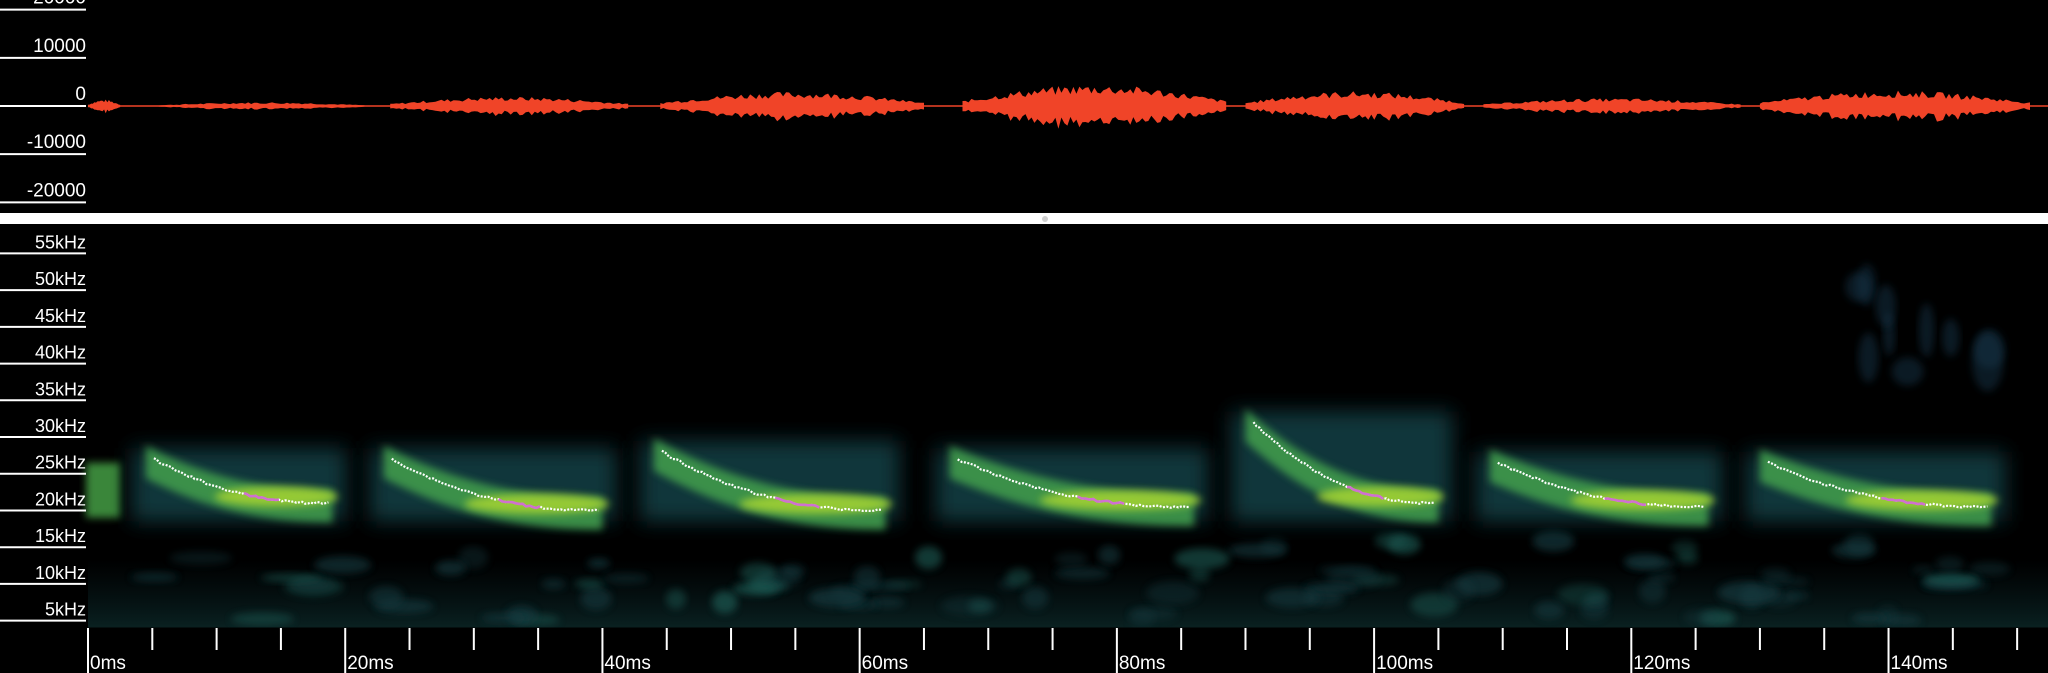 Image resolution: width=2048 pixels, height=673 pixels. What do you see at coordinates (885, 663) in the screenshot?
I see `time-tick-label: 60ms` at bounding box center [885, 663].